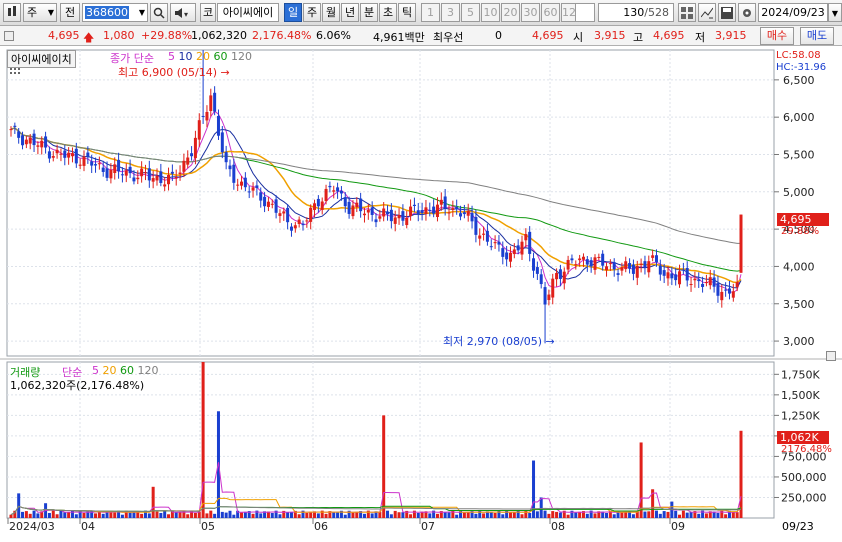 Image resolution: width=842 pixels, height=542 pixels. Describe the element at coordinates (687, 12) in the screenshot. I see `grid-icon` at that location.